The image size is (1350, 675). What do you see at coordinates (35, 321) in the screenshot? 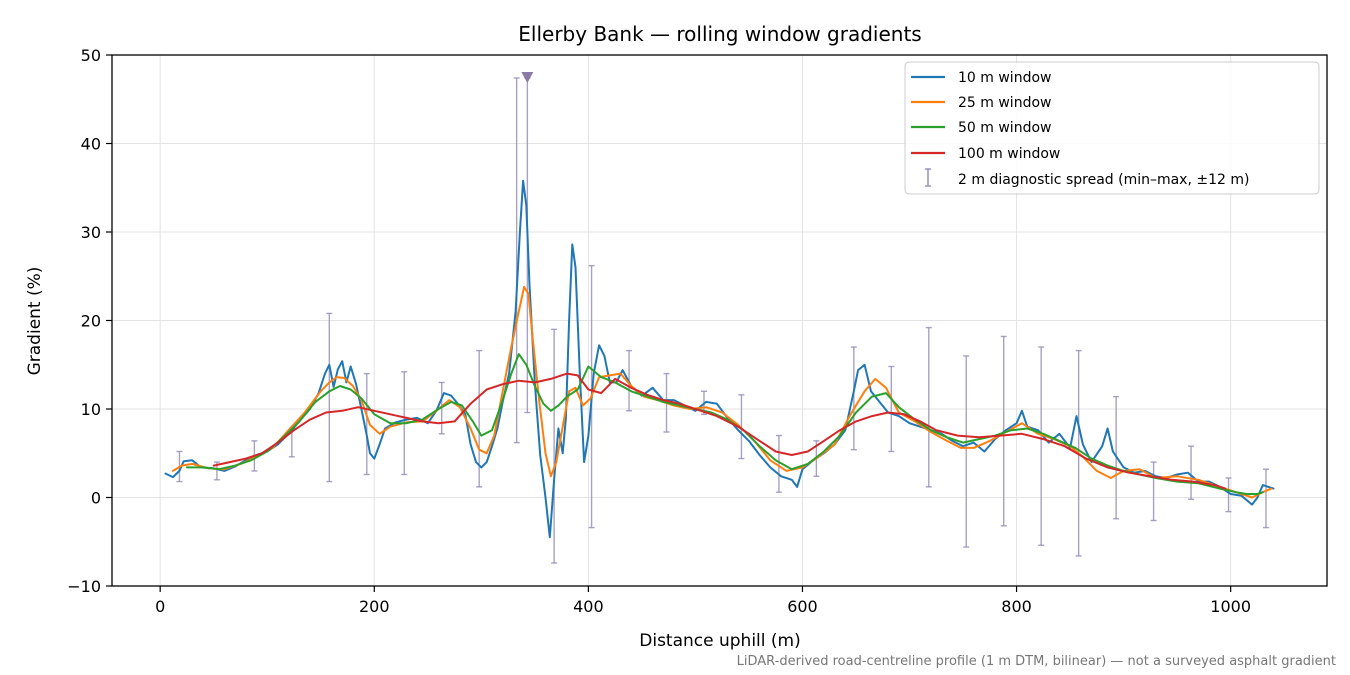
I see `y-axis-label: Gradient (%)` at bounding box center [35, 321].